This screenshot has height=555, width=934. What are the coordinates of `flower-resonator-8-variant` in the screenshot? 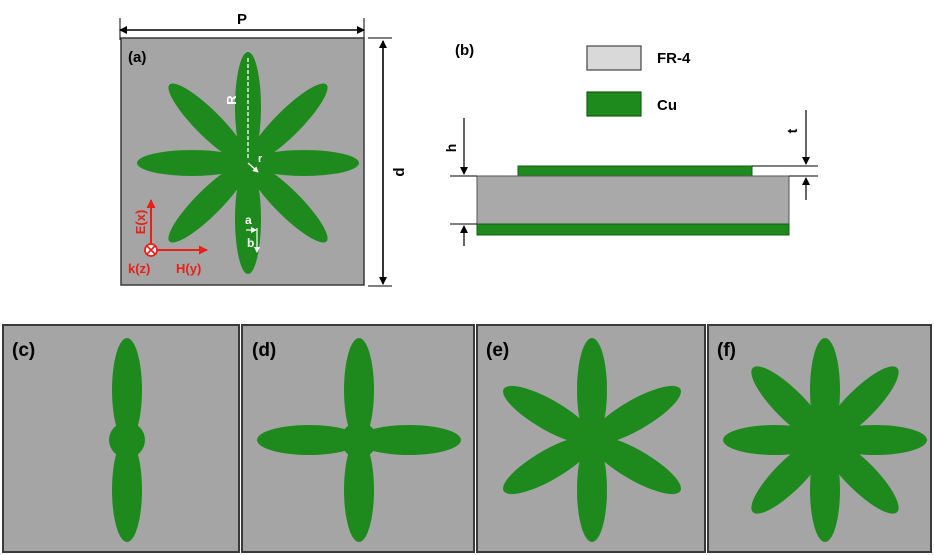 It's located at (825, 440).